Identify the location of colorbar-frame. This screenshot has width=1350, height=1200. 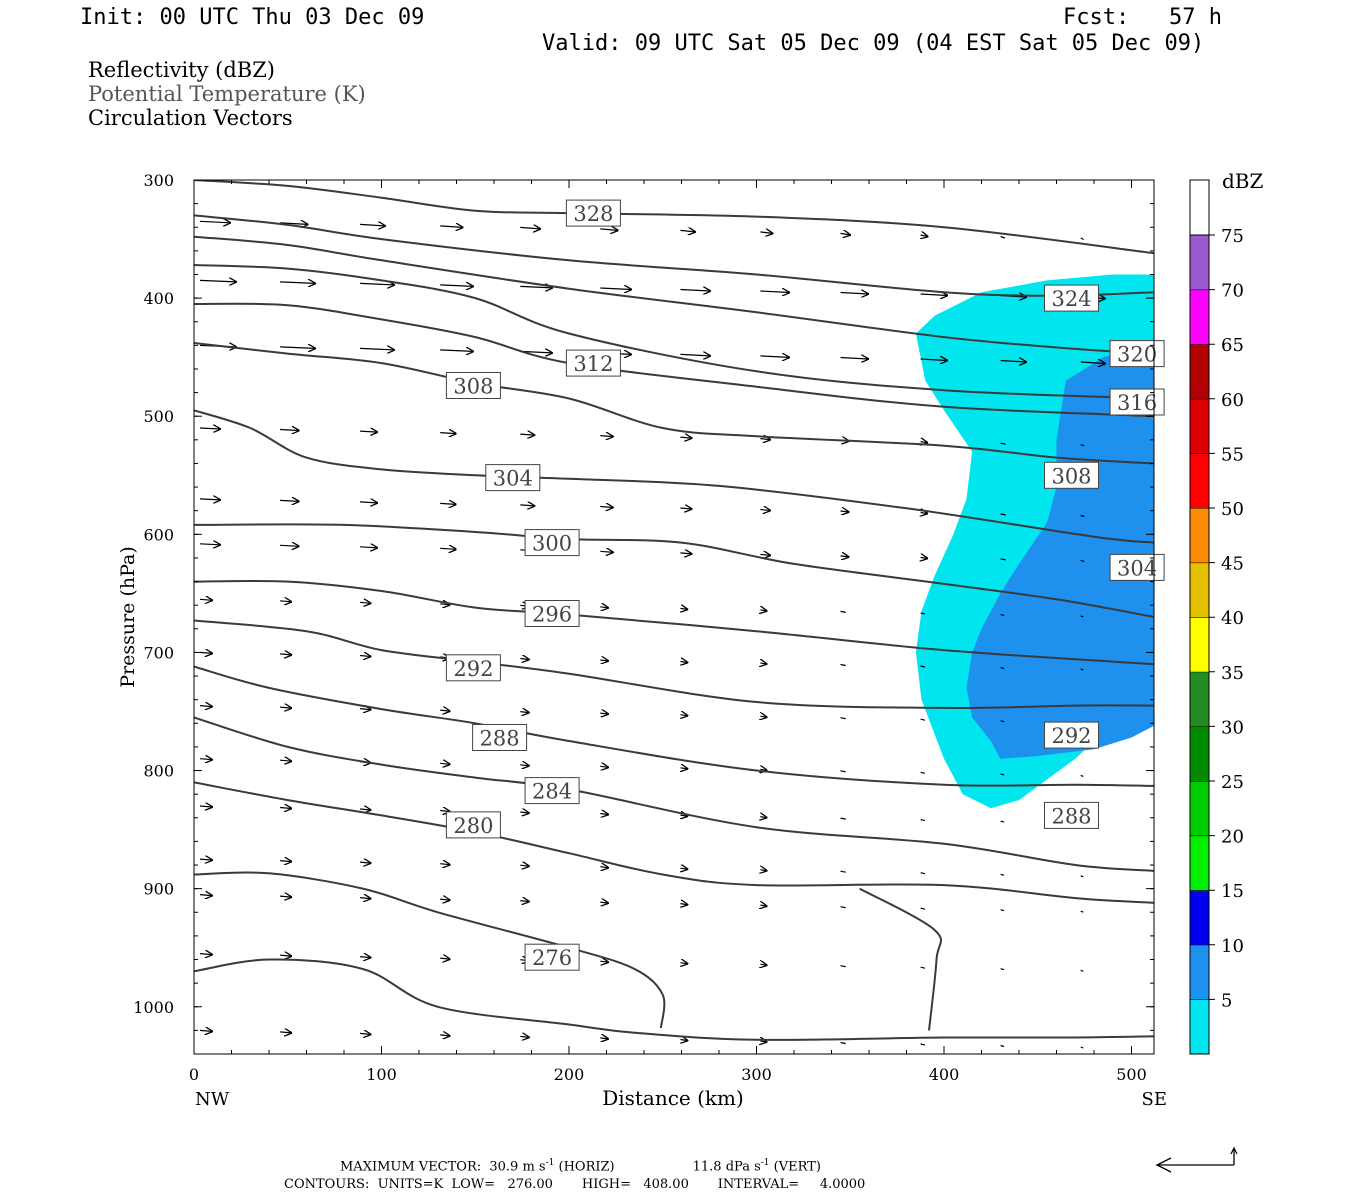
(1199, 617).